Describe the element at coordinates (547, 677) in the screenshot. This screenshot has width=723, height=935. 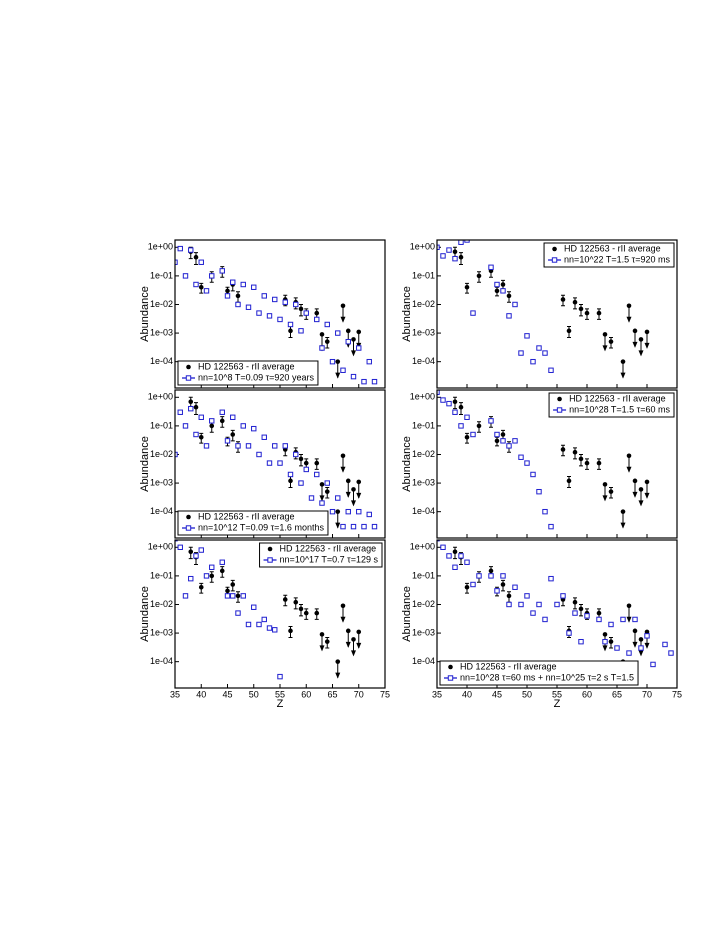
I see `legend-label: nn=10^28 τ=60 ms + nn=10^25 τ=2 s T=1.5` at that location.